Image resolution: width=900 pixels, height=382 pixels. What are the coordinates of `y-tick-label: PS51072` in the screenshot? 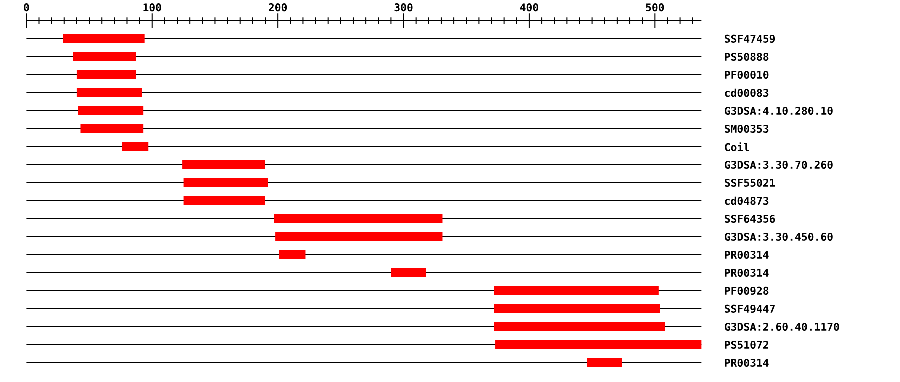 It's located at (746, 345).